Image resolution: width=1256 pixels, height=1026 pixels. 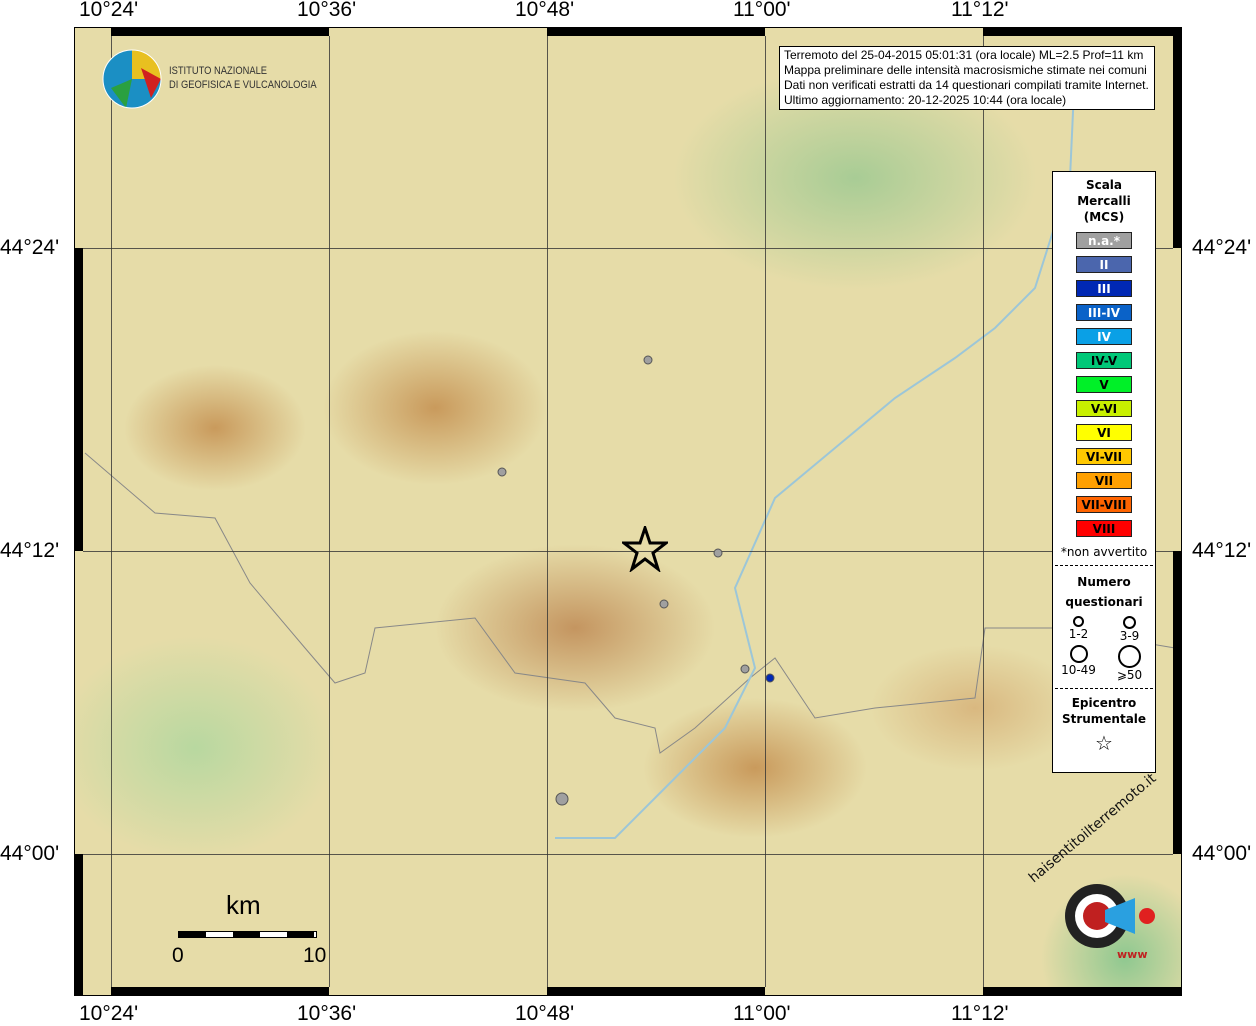 I want to click on scale-end: 10, so click(x=315, y=955).